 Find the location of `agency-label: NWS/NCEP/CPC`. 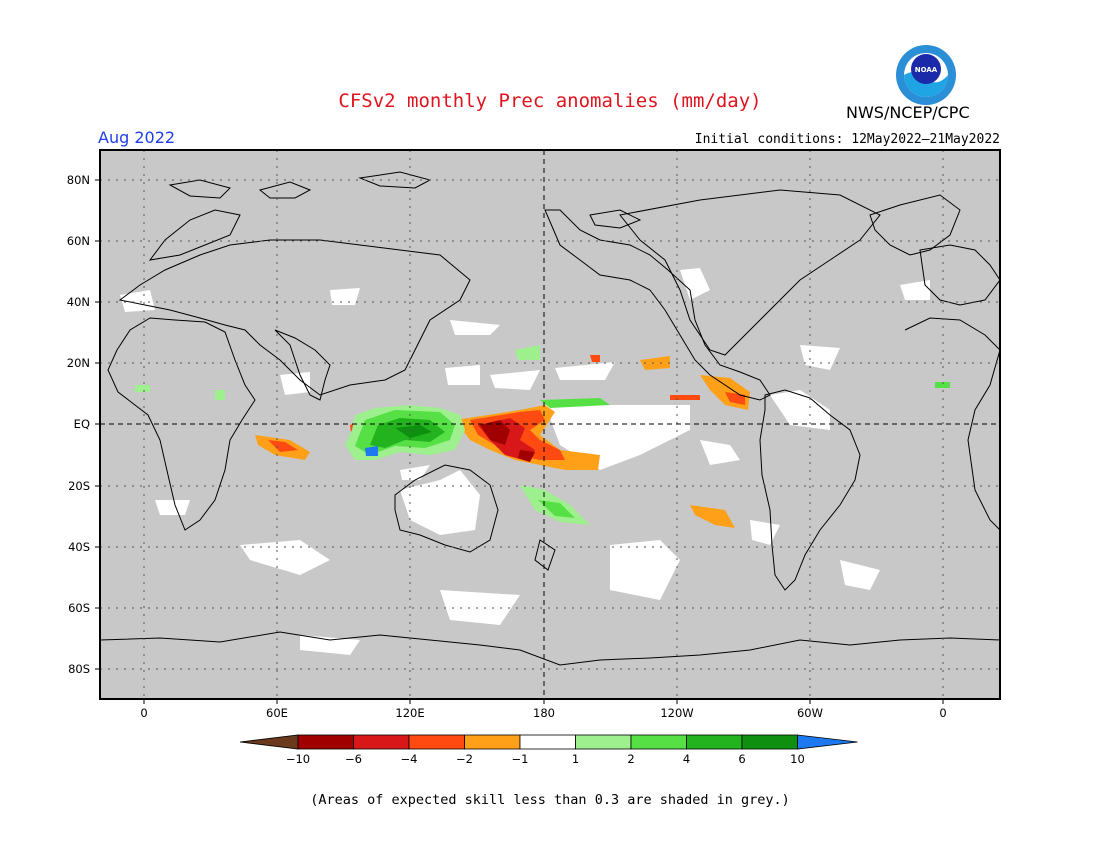

agency-label: NWS/NCEP/CPC is located at coordinates (908, 112).